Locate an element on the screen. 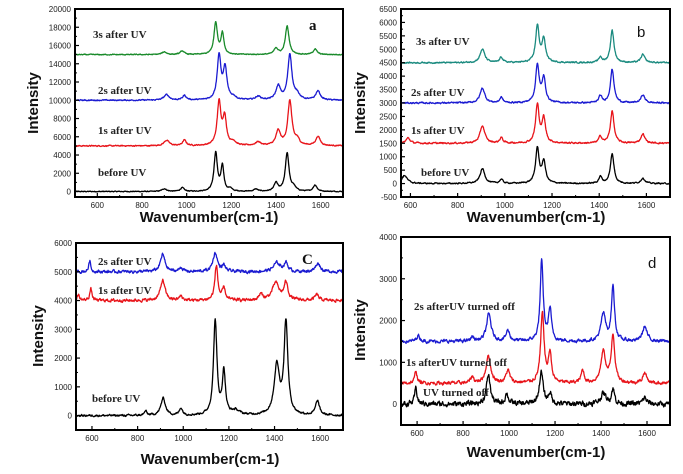  x-tick-label-c: 1200 is located at coordinates (229, 438).